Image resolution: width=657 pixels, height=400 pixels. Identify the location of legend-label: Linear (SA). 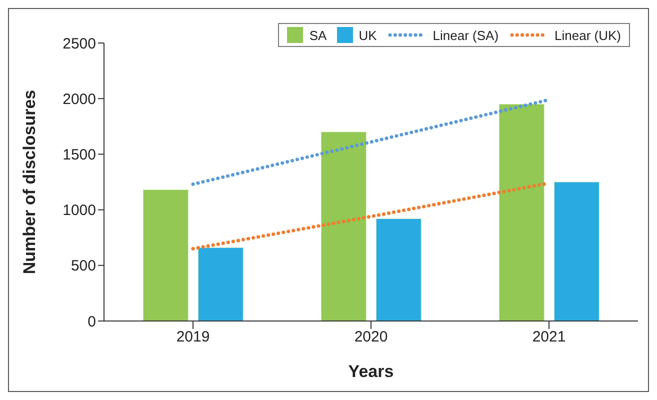
(465, 35).